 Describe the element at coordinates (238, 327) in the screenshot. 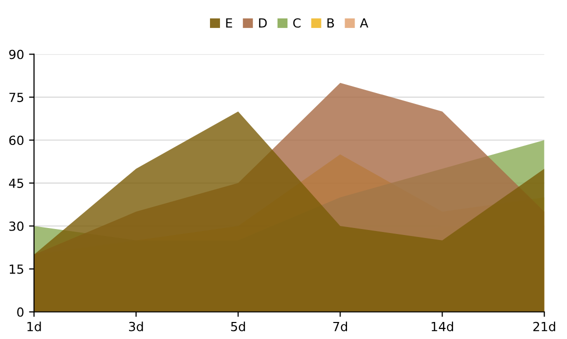

I see `x-tick-label: 5d` at that location.